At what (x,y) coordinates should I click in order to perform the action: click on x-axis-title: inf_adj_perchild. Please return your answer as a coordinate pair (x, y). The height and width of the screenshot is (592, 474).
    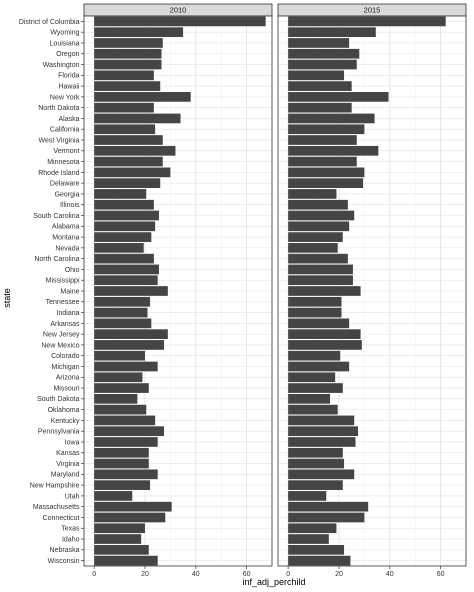
    Looking at the image, I should click on (273, 582).